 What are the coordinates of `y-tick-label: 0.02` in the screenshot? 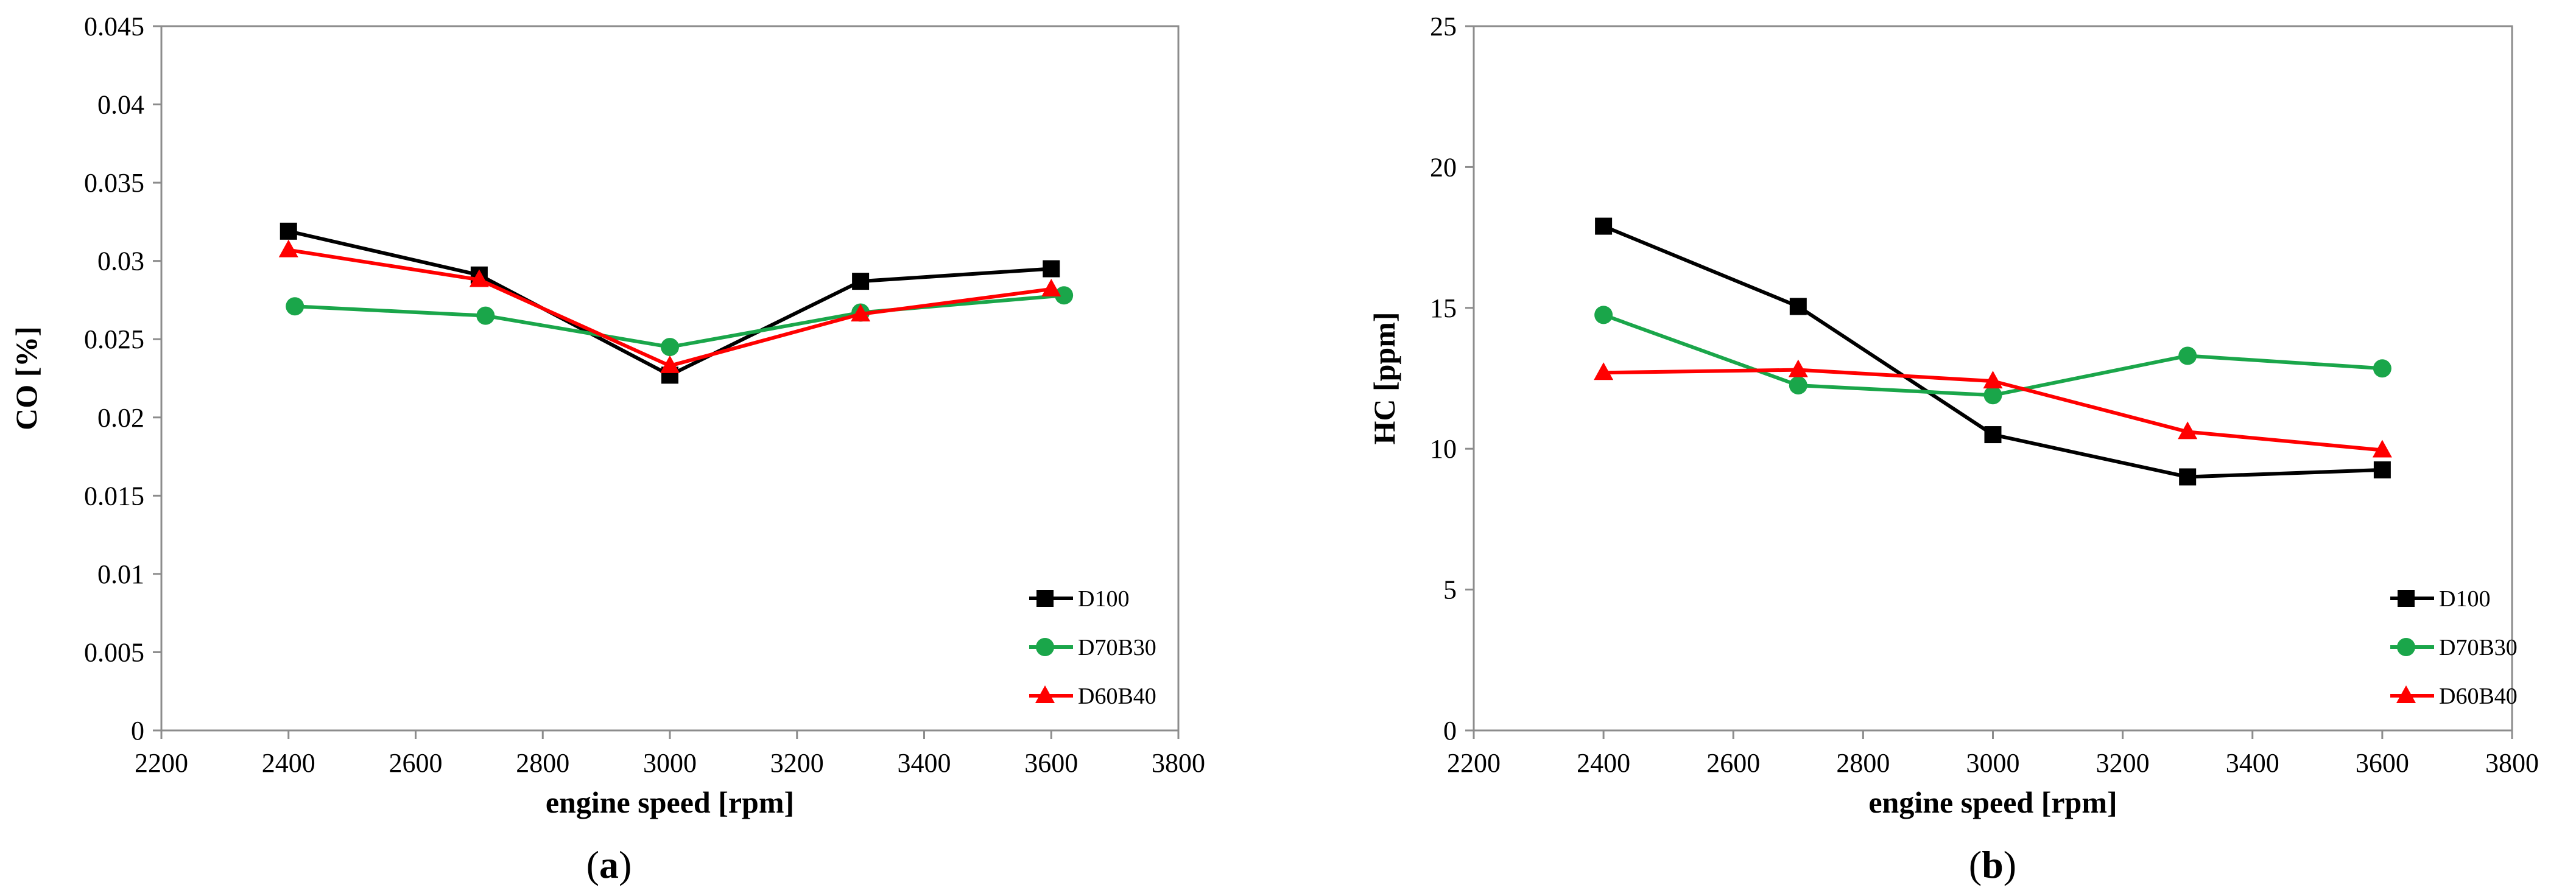 It's located at (120, 418).